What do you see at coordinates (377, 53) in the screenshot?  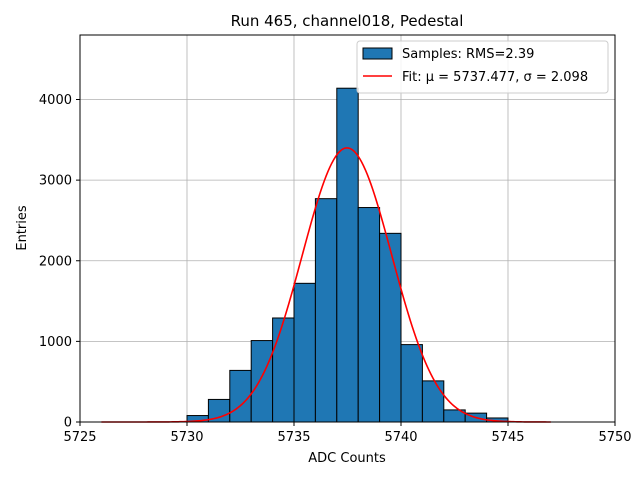 I see `legend-swatch-samples` at bounding box center [377, 53].